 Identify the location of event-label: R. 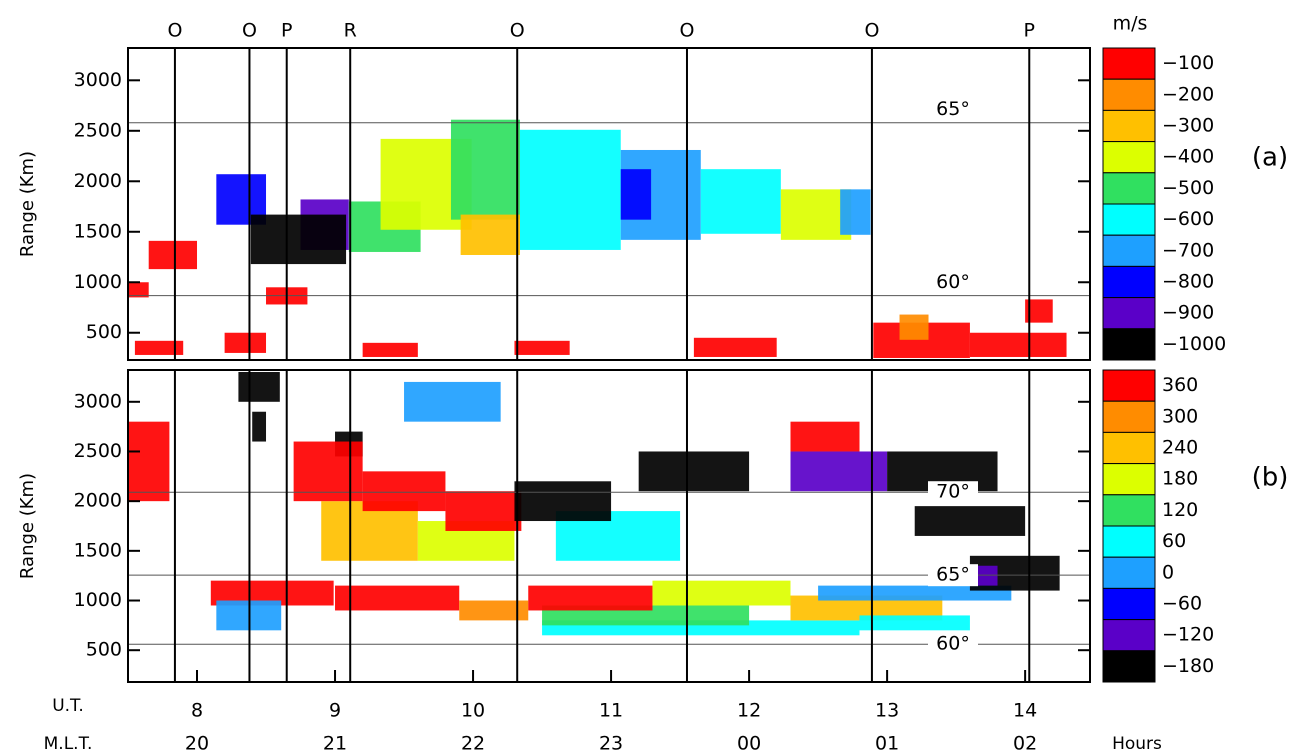
(350, 31).